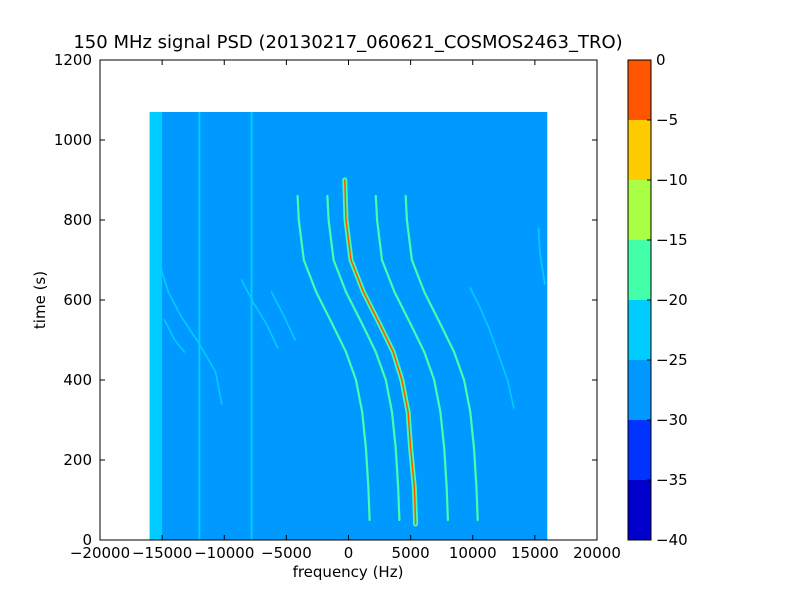  What do you see at coordinates (672, 300) in the screenshot?
I see `colorbar-tick-label-4: −20` at bounding box center [672, 300].